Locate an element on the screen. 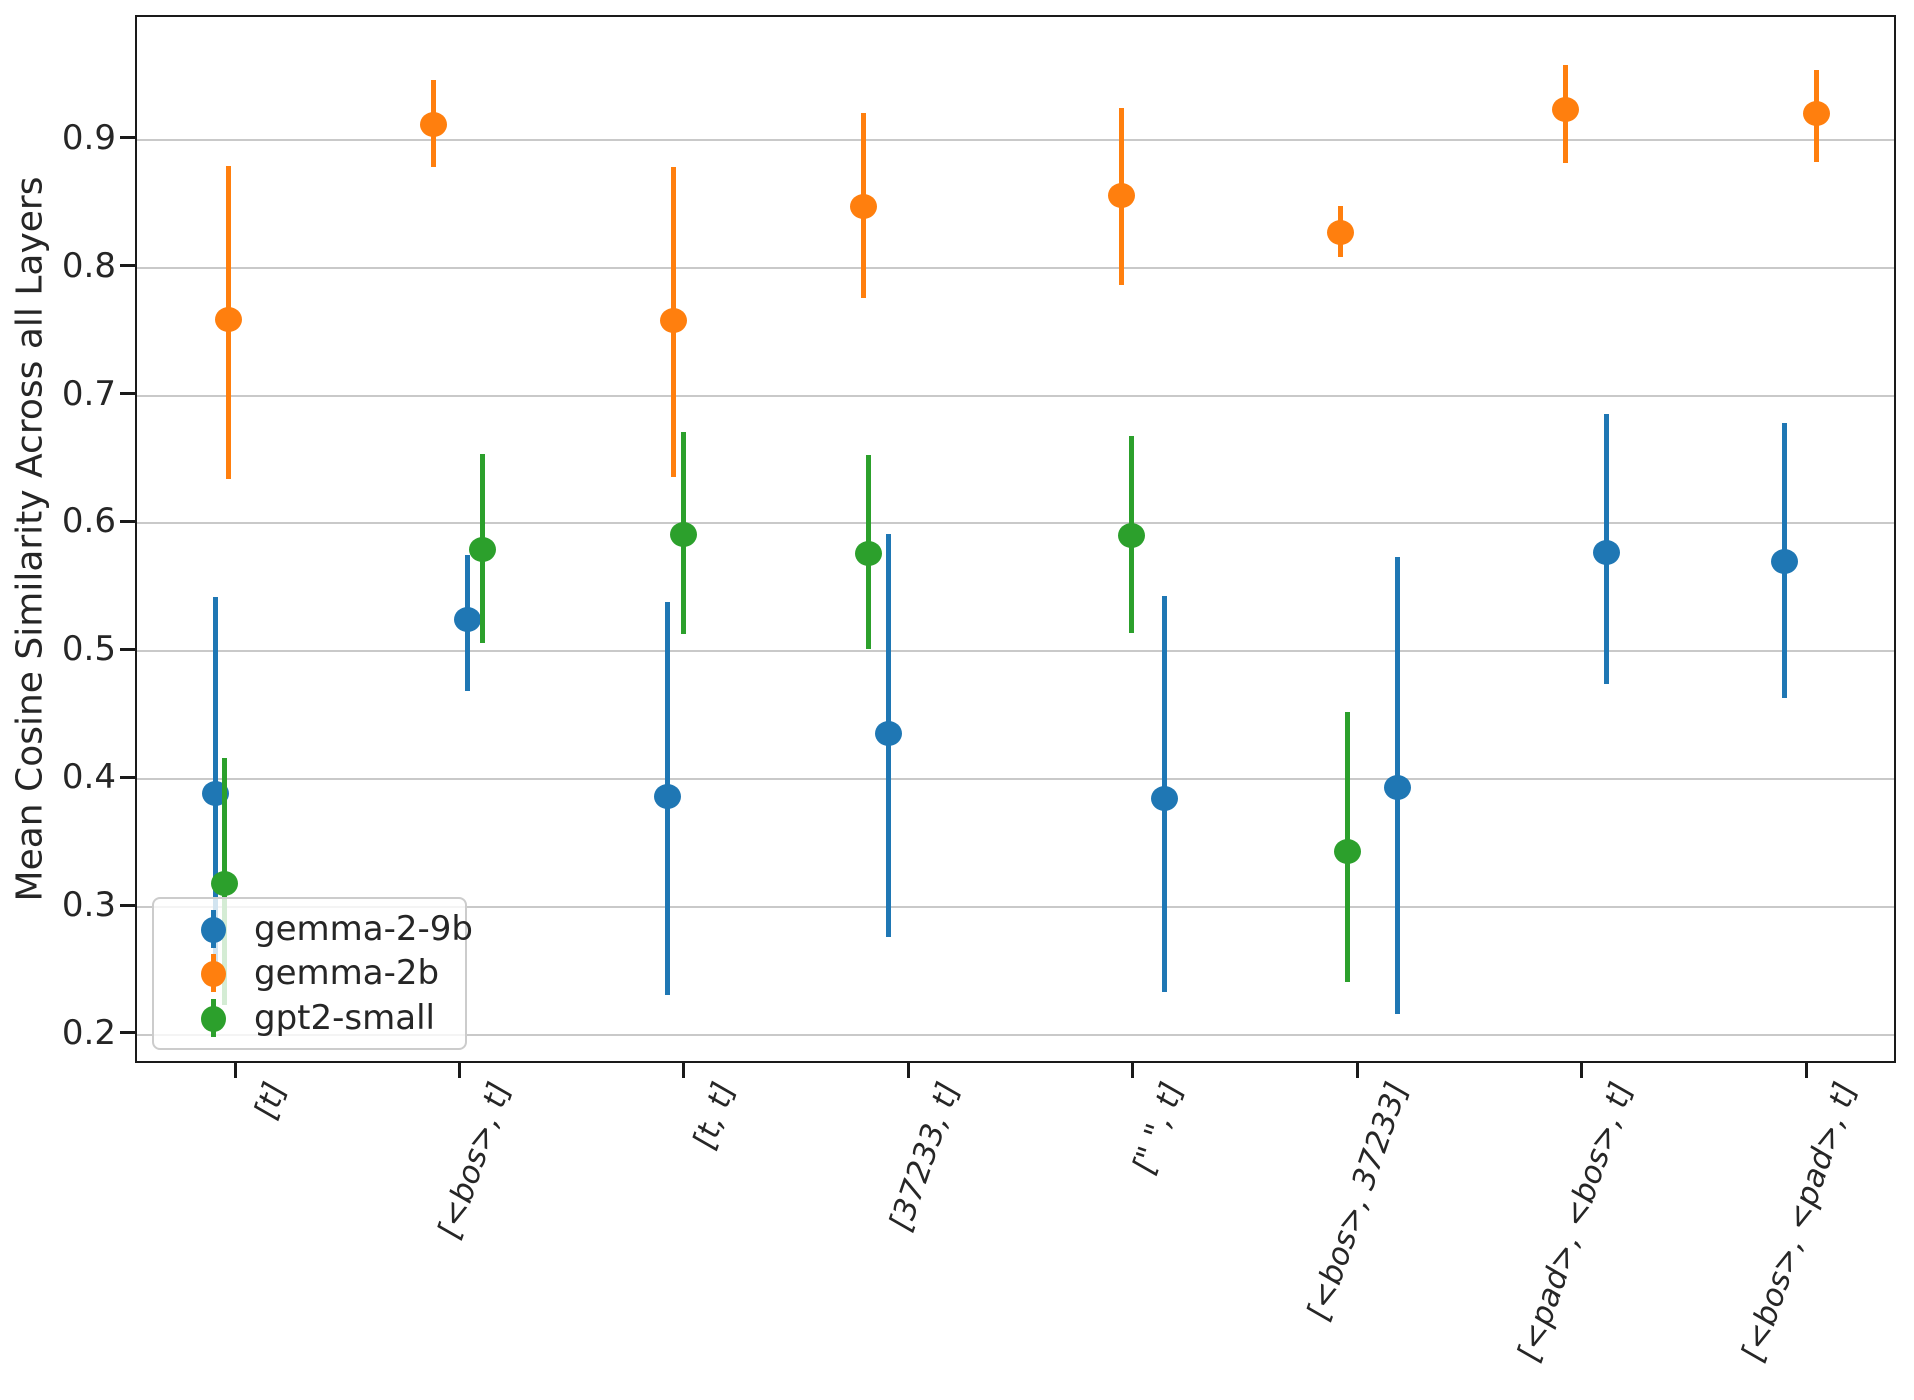 This screenshot has height=1400, width=1914. x-tick-label: [<pad>, <bos>, t] is located at coordinates (1575, 1222).